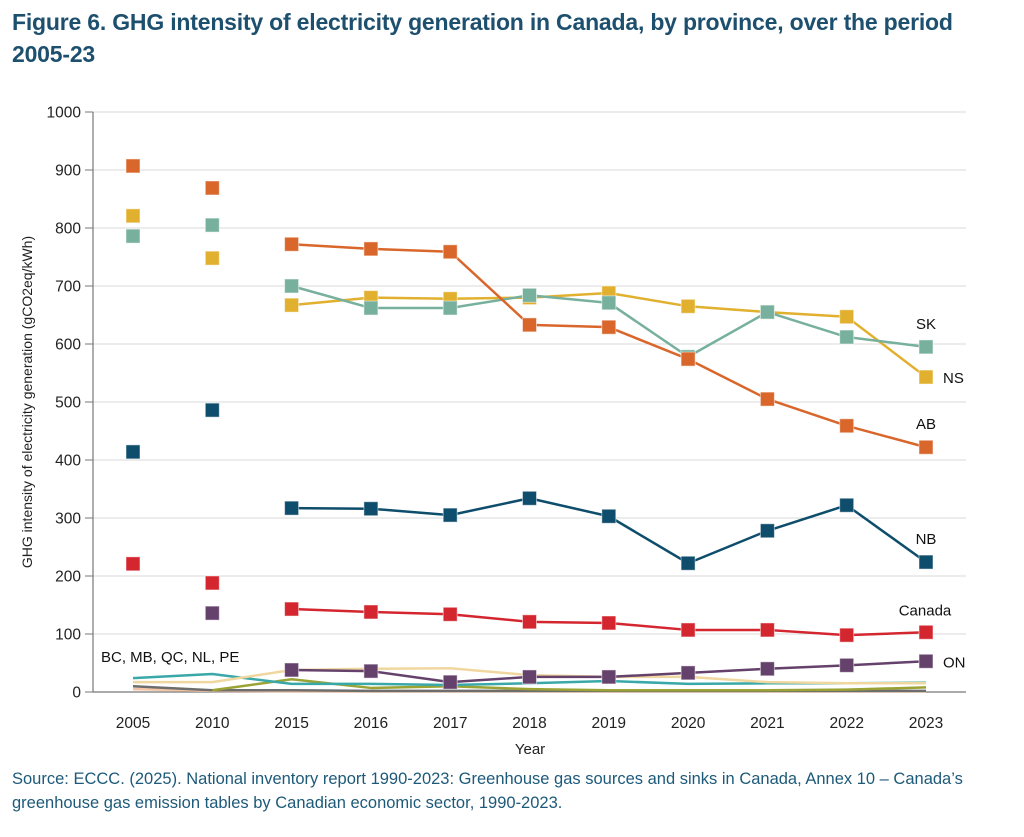 The width and height of the screenshot is (1024, 837). Describe the element at coordinates (292, 609) in the screenshot. I see `marker-canada-2015` at that location.